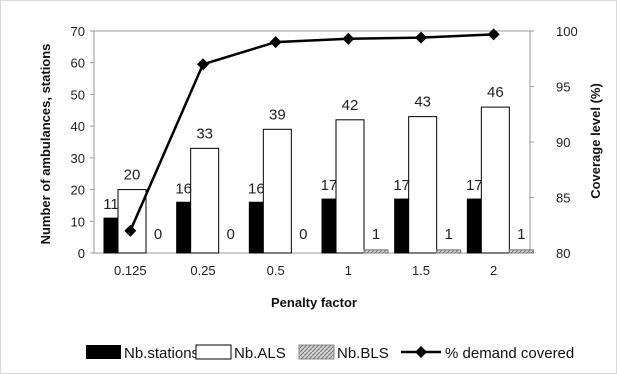 The height and width of the screenshot is (374, 617). What do you see at coordinates (563, 87) in the screenshot?
I see `y-right-tick-label: 95` at bounding box center [563, 87].